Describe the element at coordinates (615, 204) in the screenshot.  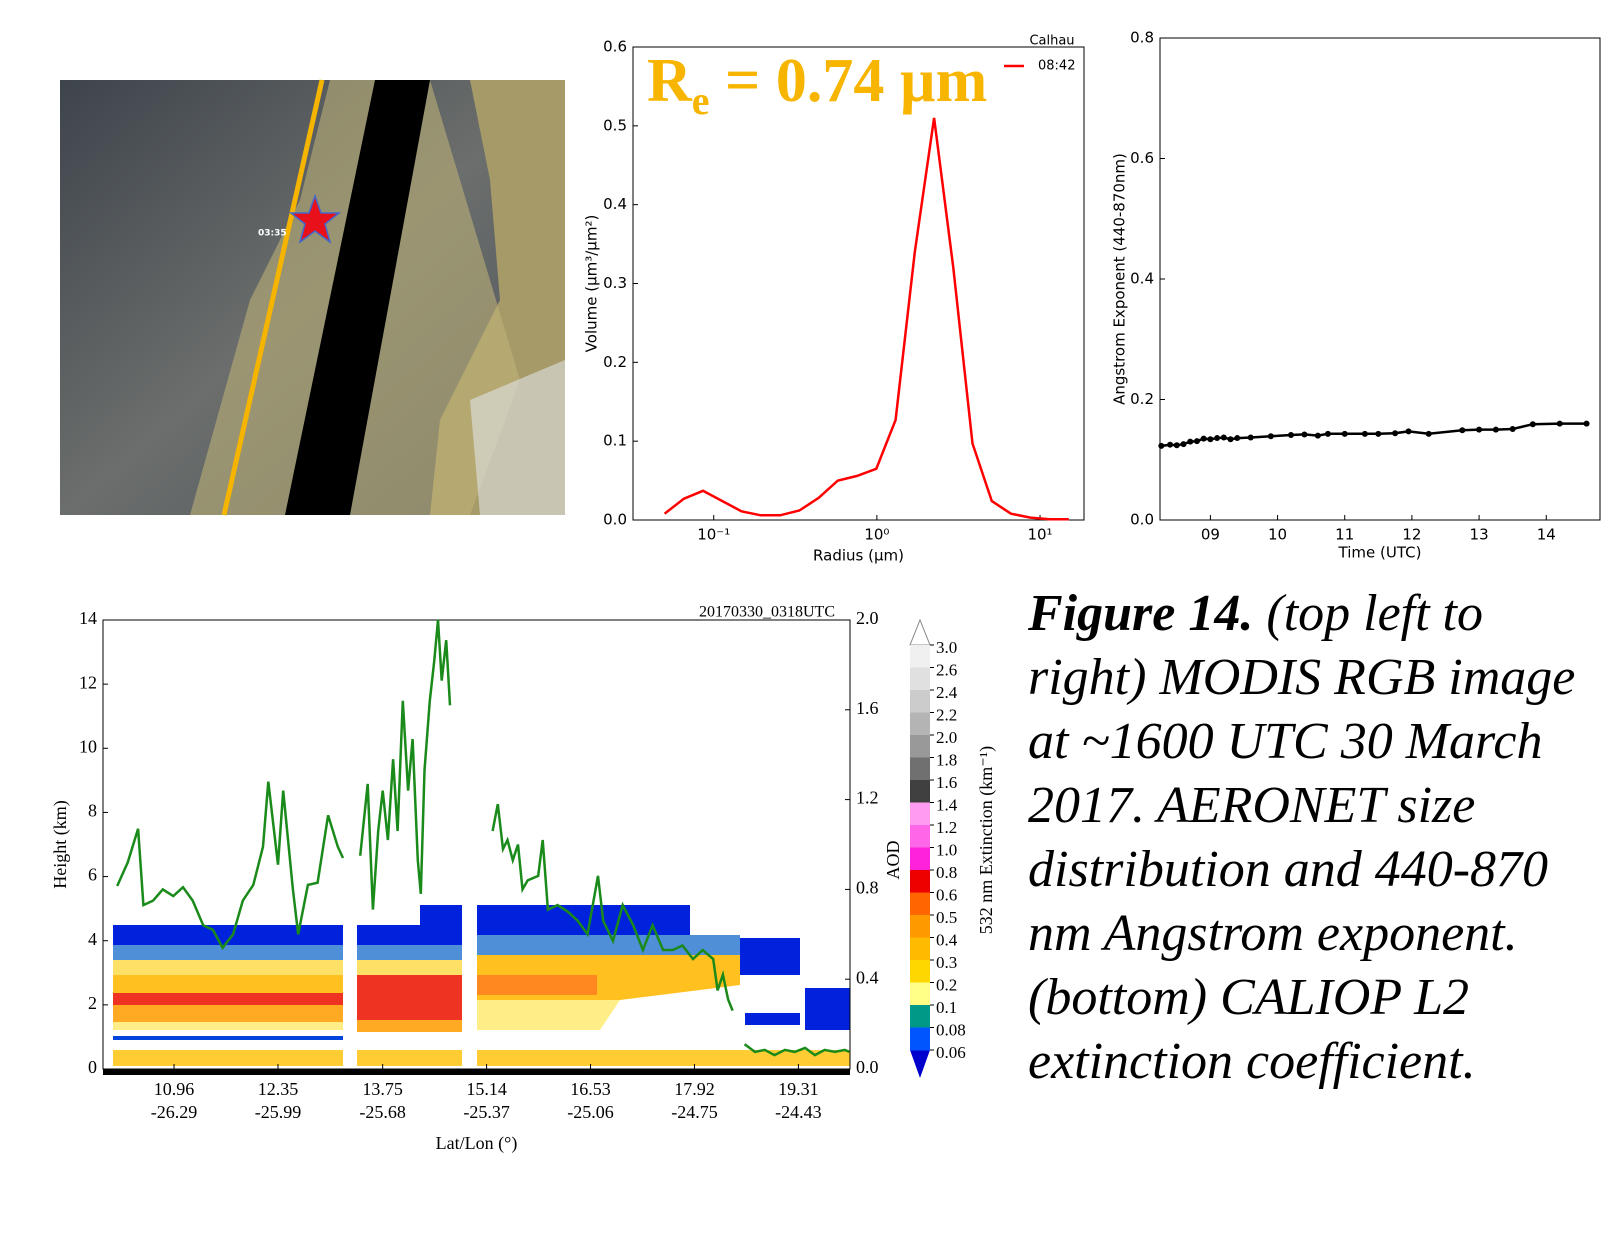
I see `y-tick-label: 0.4` at that location.